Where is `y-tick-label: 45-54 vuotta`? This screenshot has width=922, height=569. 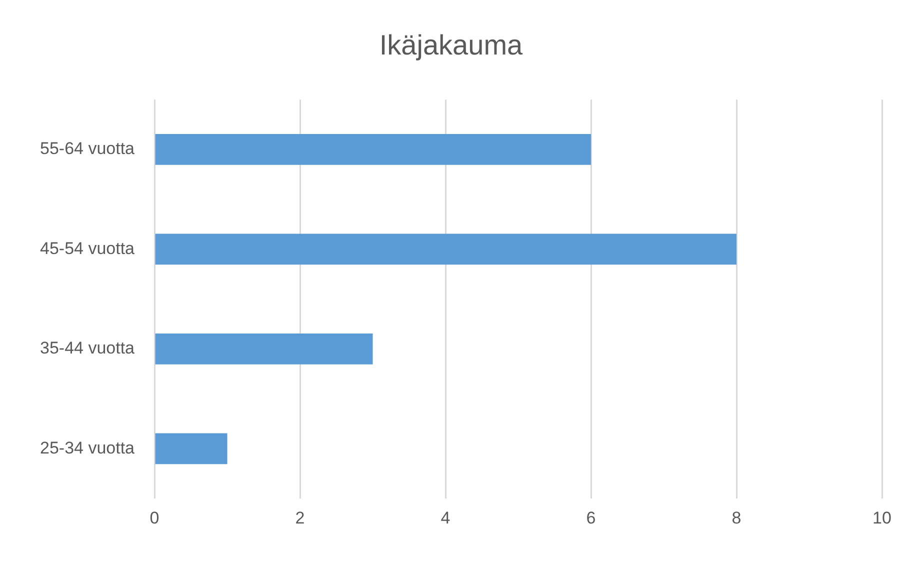
y-tick-label: 45-54 vuotta is located at coordinates (88, 248).